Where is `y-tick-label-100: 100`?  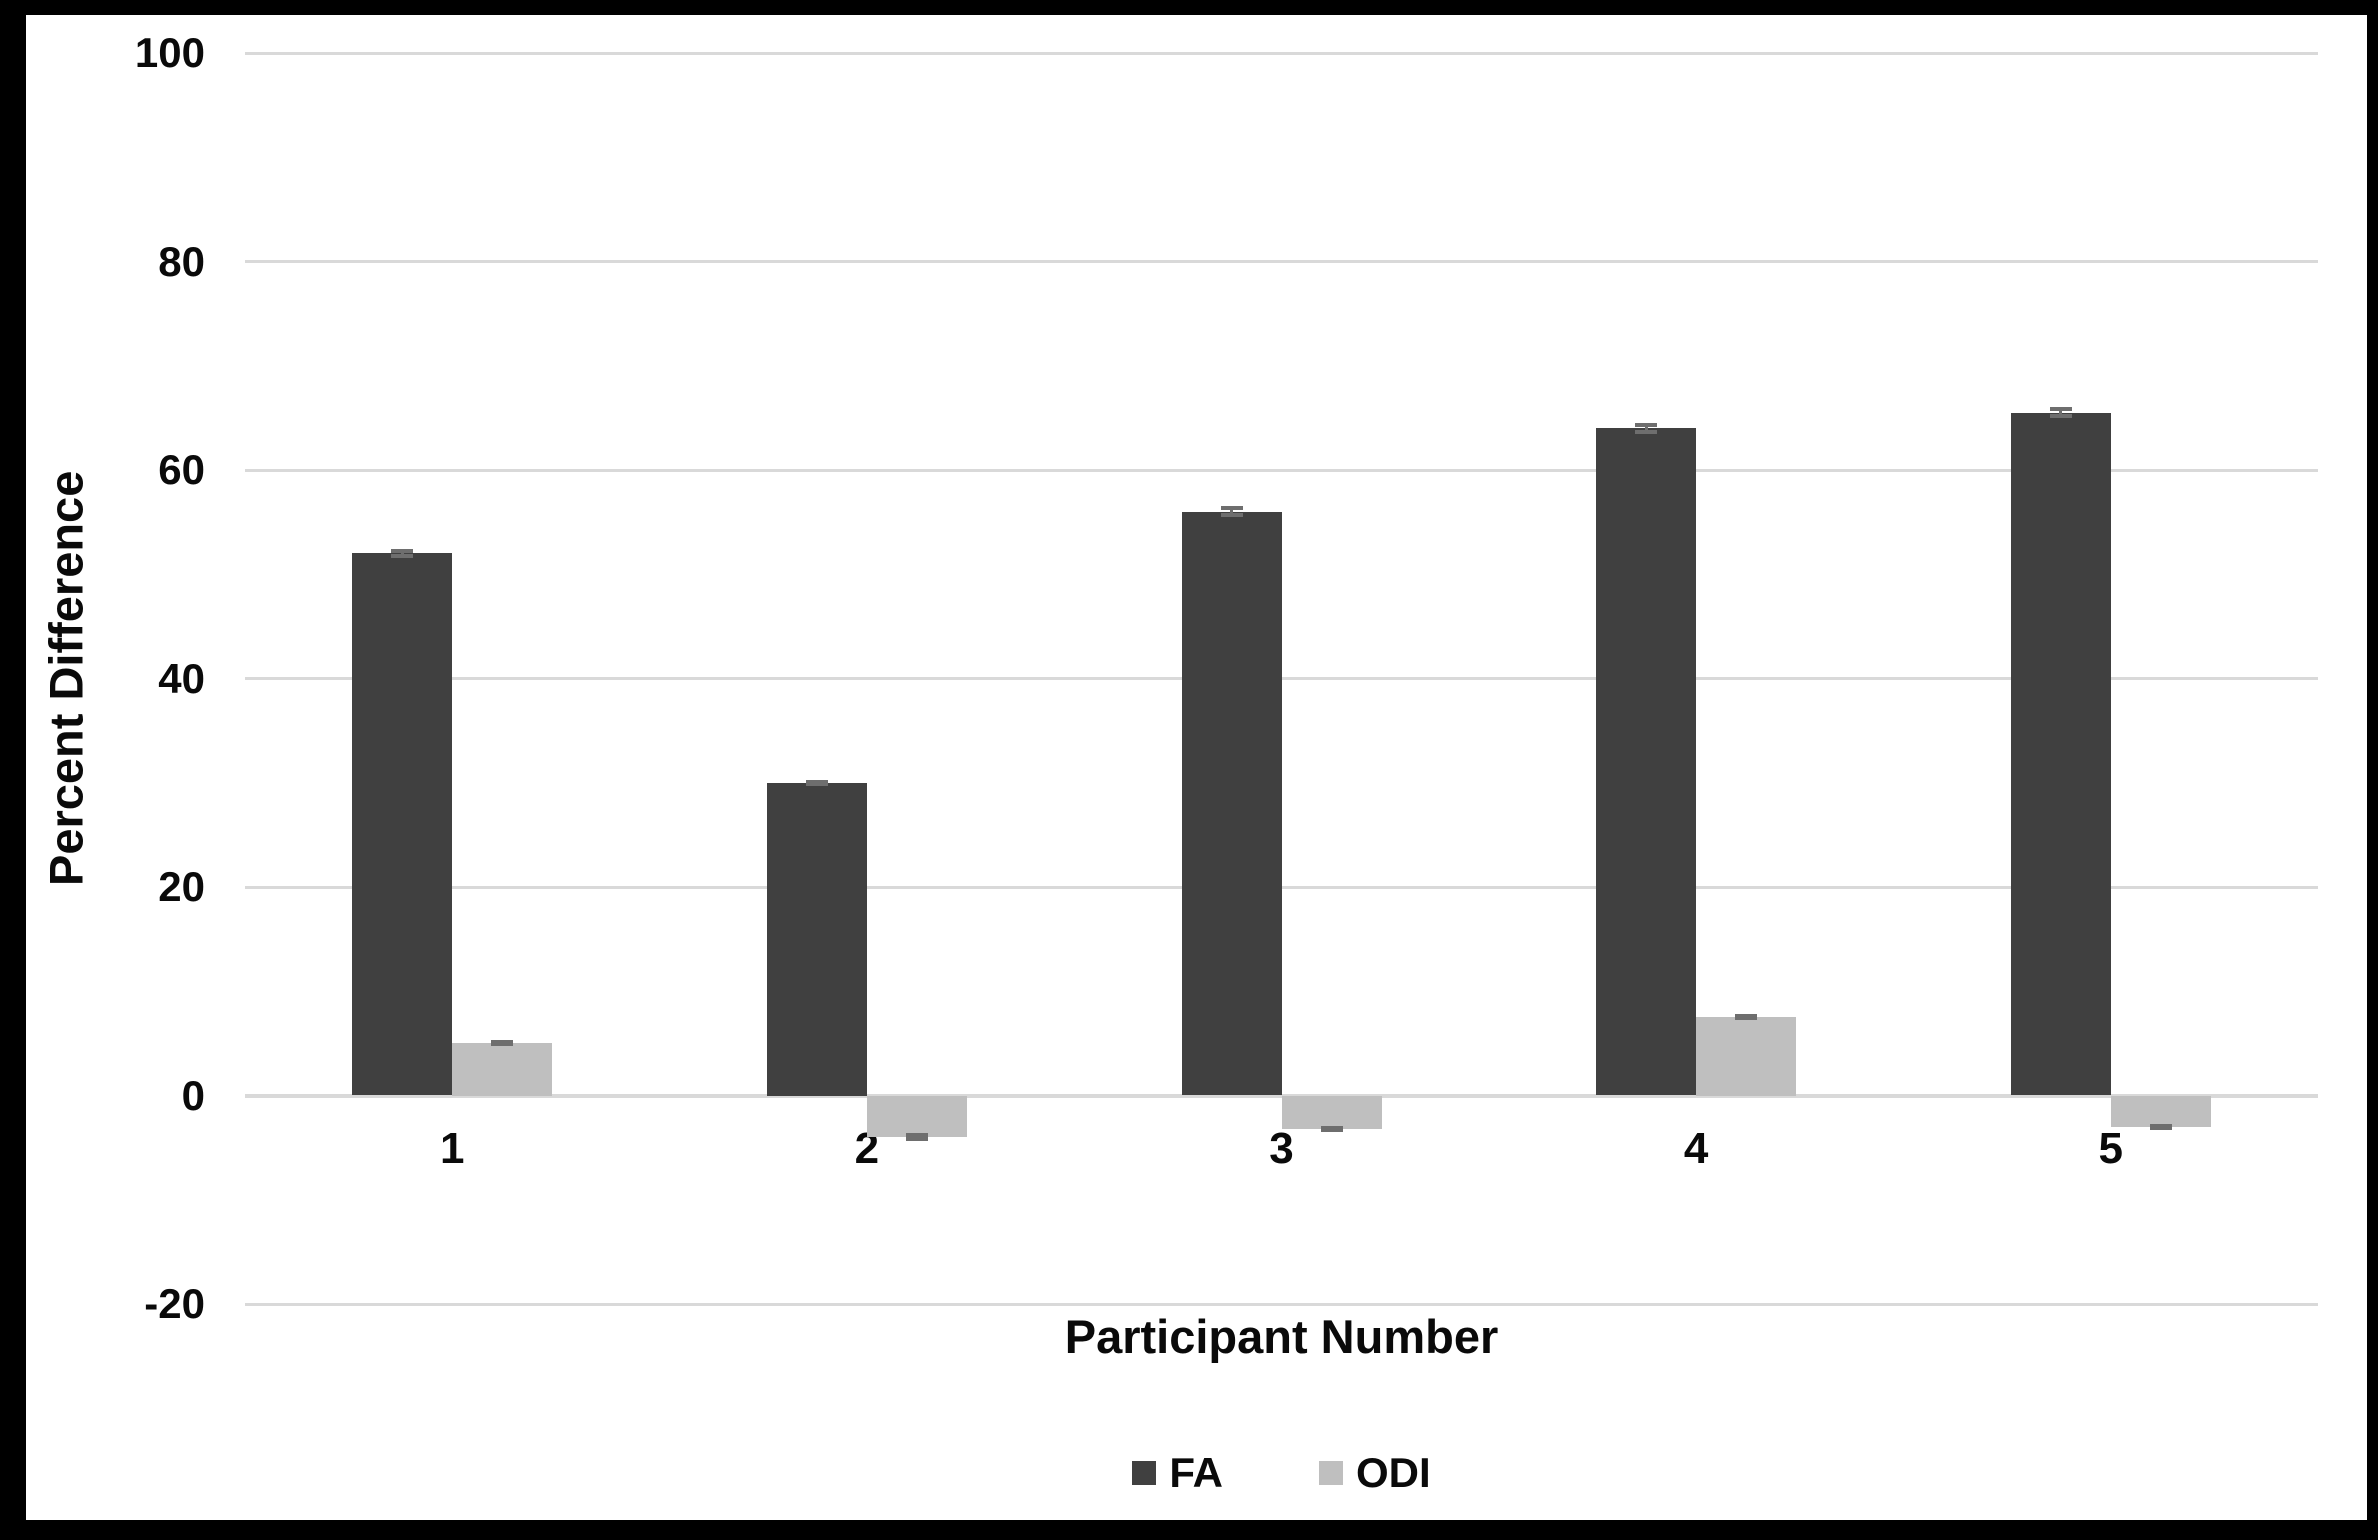 y-tick-label-100: 100 is located at coordinates (169, 52).